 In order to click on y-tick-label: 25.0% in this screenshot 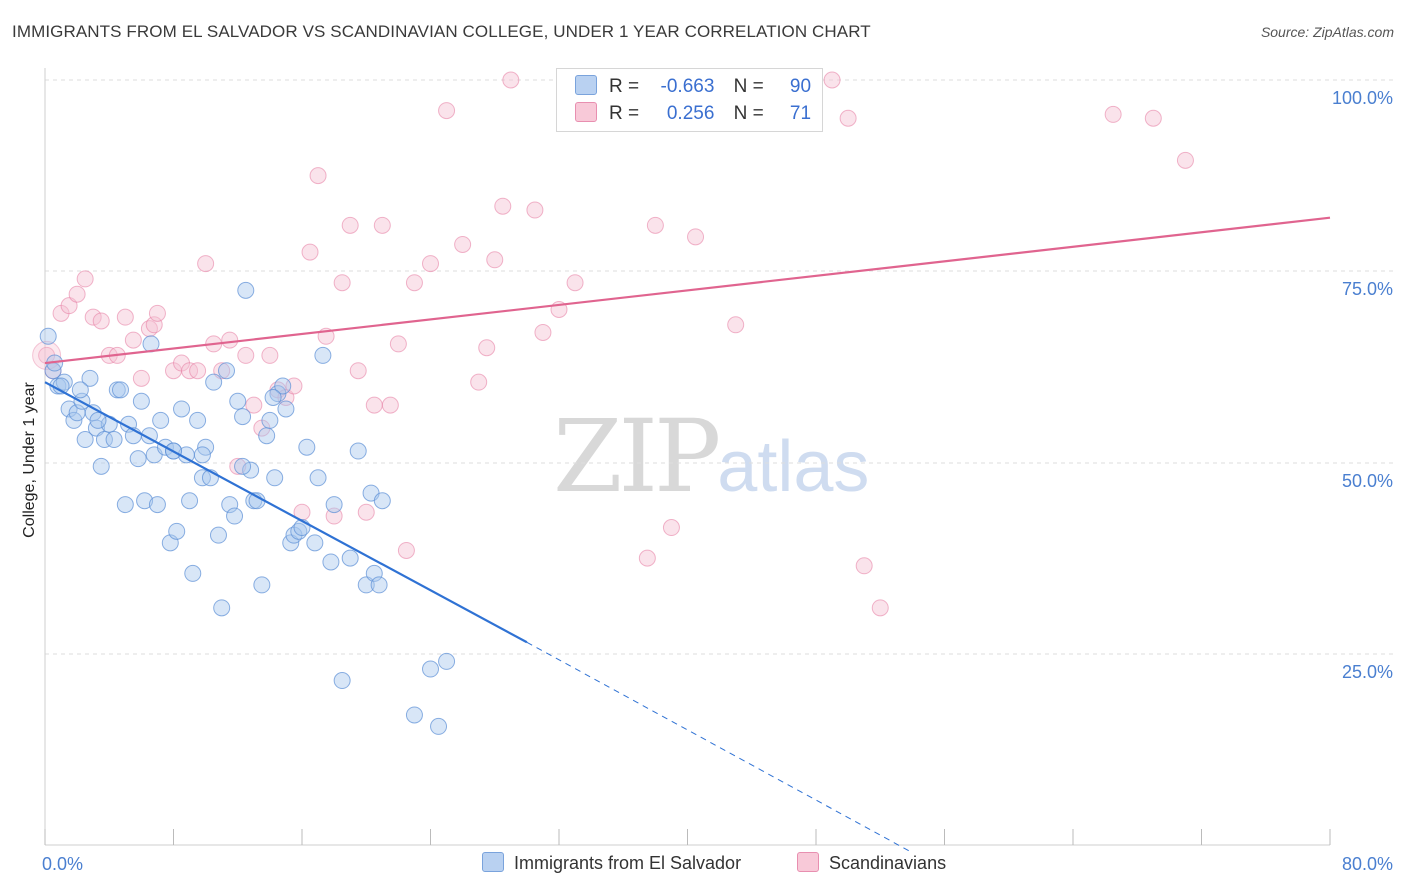, I will do `click(1367, 672)`.